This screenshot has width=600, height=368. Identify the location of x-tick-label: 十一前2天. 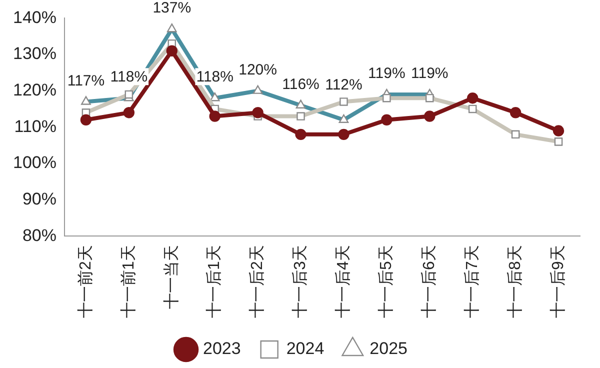
(85, 281).